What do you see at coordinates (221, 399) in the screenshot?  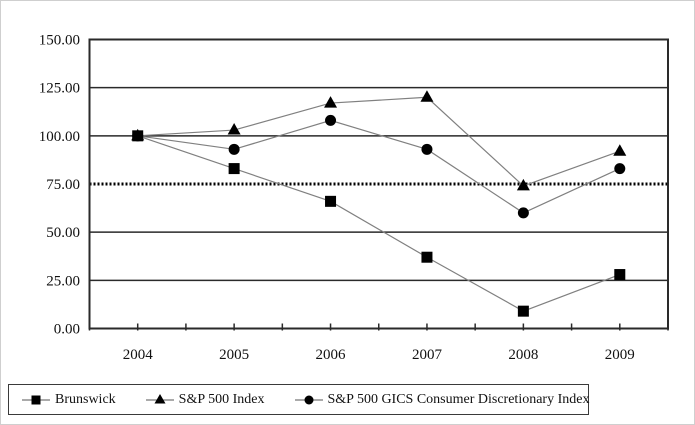 I see `legend-label: S&P 500 Index` at bounding box center [221, 399].